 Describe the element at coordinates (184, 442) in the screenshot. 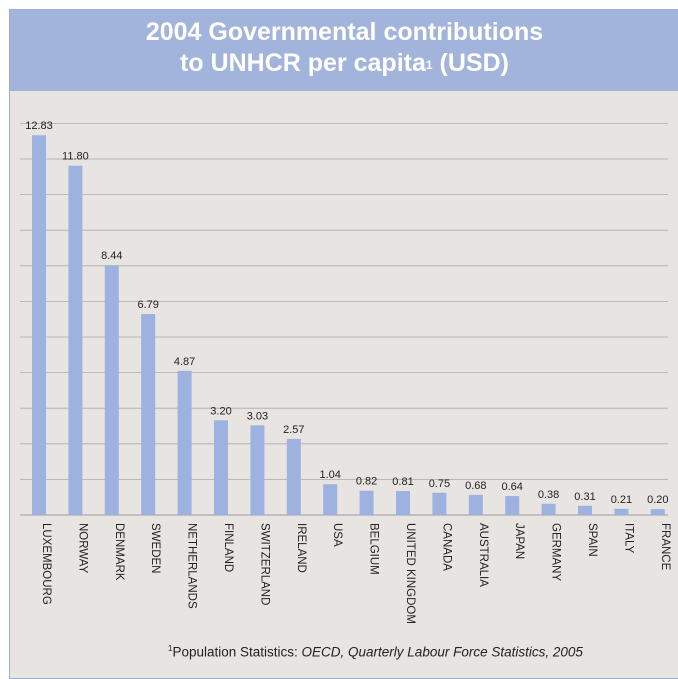

I see `bar-netherlands` at that location.